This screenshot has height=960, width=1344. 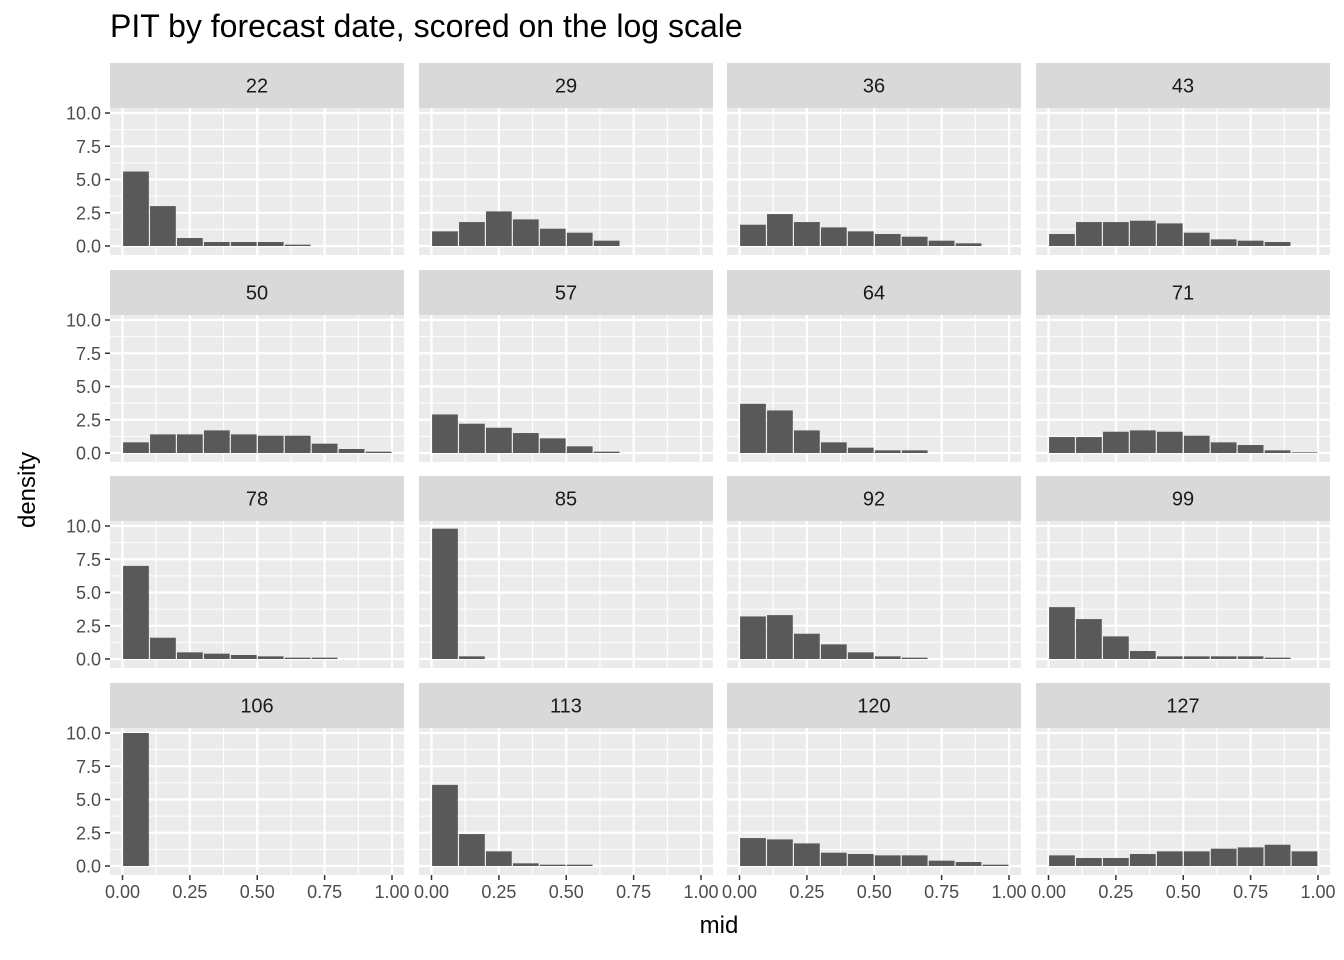 What do you see at coordinates (88, 560) in the screenshot?
I see `y-tick-label: 7.5` at bounding box center [88, 560].